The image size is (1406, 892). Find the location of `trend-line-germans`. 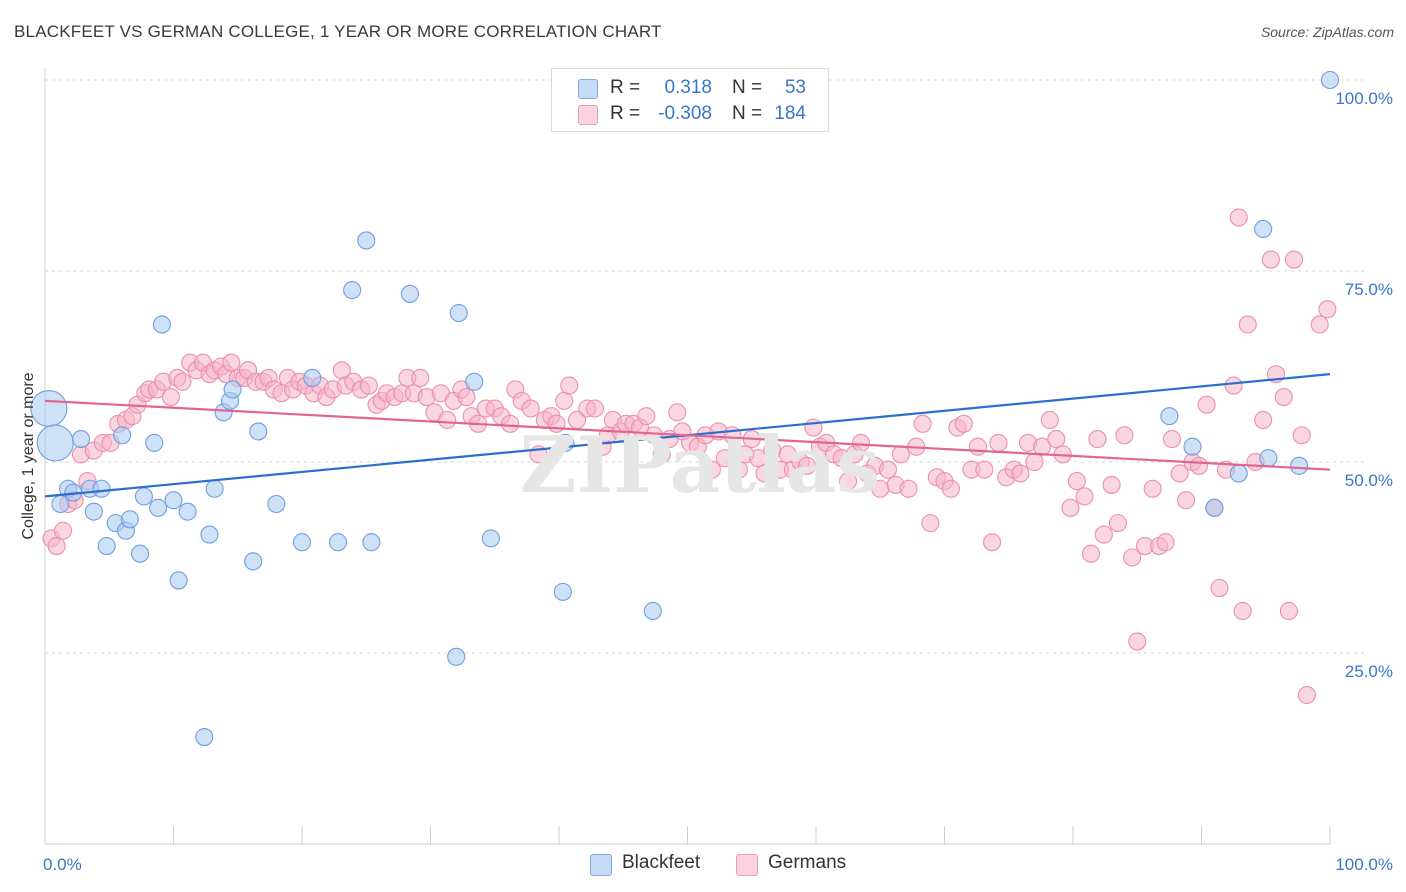

trend-line-germans is located at coordinates (687, 435).